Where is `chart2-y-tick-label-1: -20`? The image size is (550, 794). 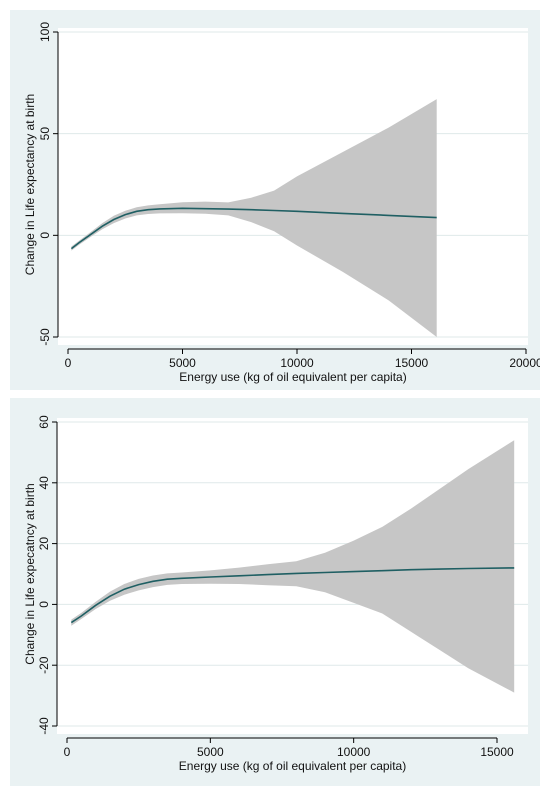
chart2-y-tick-label-1: -20 is located at coordinates (44, 665).